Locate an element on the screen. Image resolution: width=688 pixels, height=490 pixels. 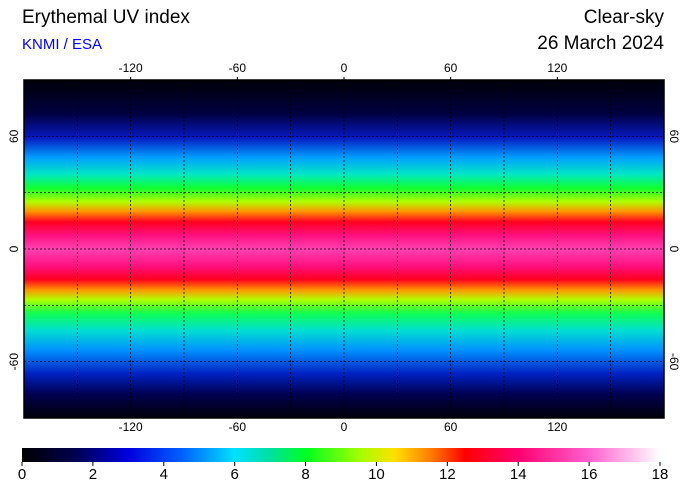
colorbar-label: 6 is located at coordinates (234, 474).